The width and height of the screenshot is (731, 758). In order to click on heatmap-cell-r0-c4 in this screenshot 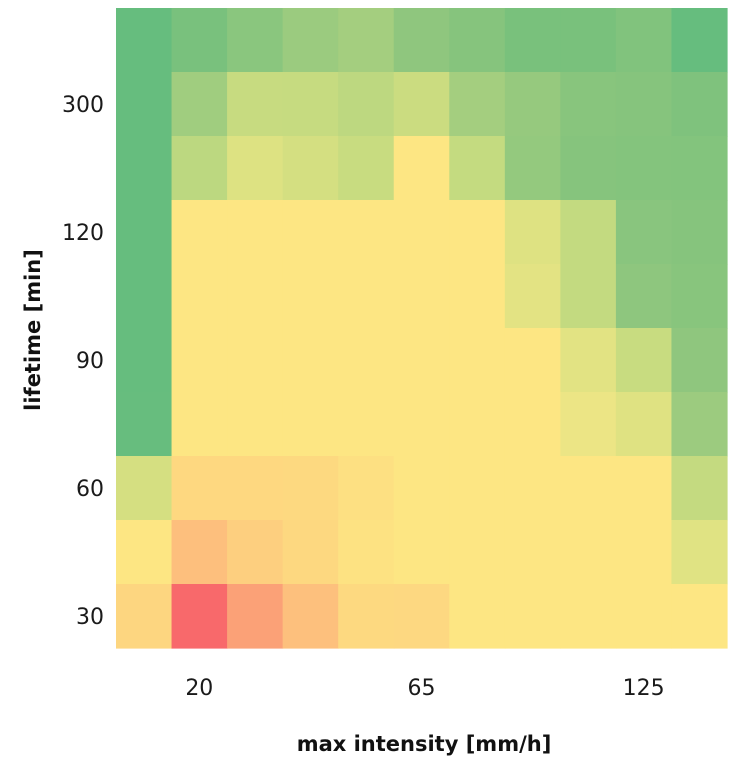, I will do `click(366, 40)`.